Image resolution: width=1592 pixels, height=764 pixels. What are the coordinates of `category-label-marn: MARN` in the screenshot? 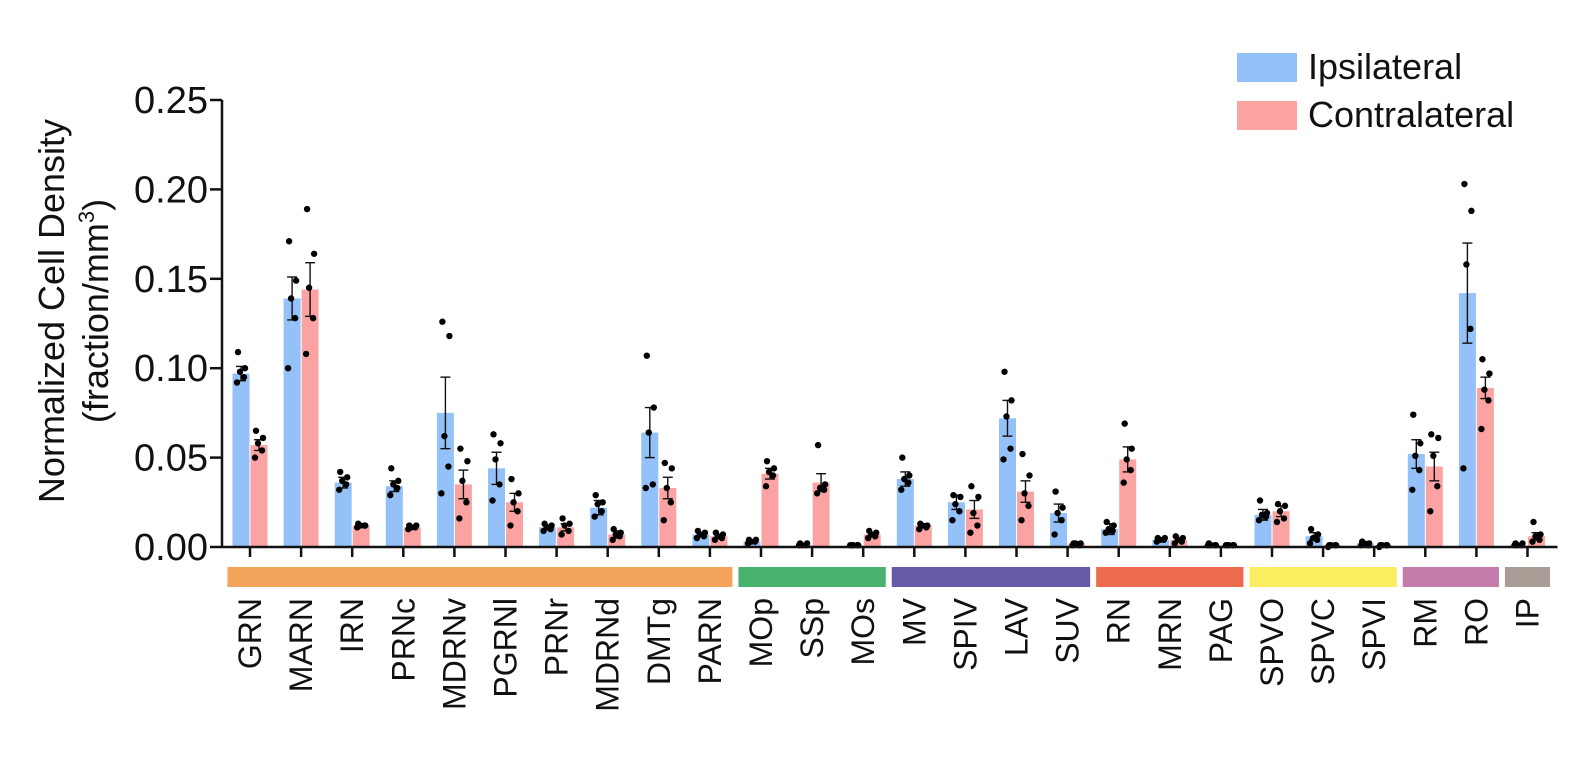 It's located at (301, 645).